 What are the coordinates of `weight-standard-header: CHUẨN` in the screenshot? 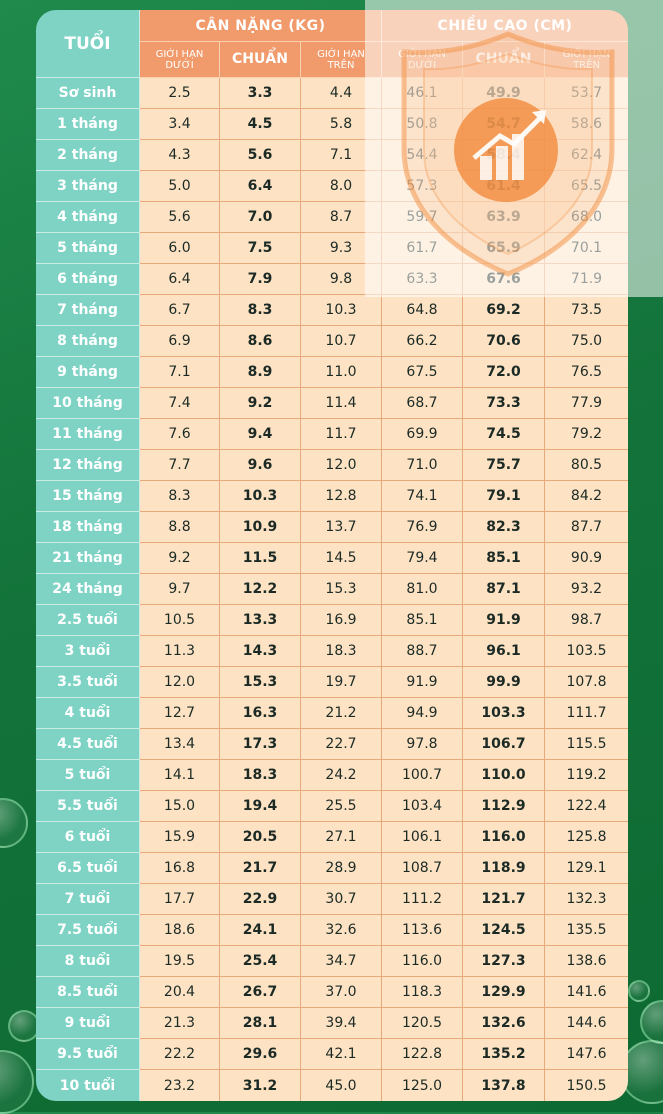 It's located at (260, 60).